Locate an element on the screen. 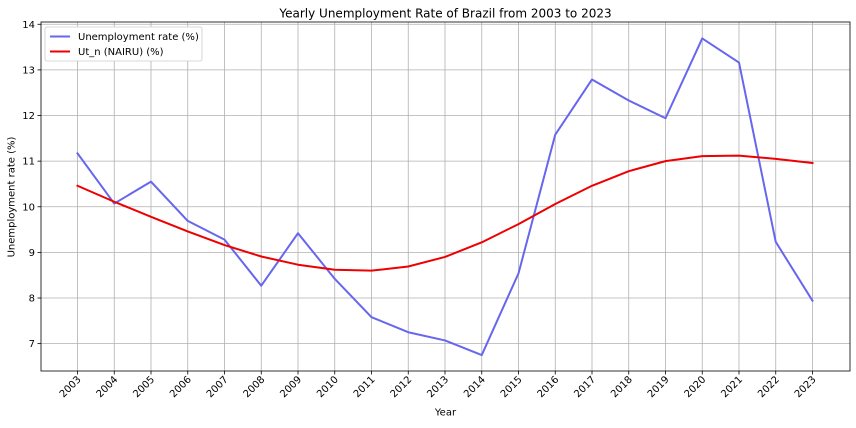 The height and width of the screenshot is (428, 856). x-tick-label: 2012 is located at coordinates (402, 387).